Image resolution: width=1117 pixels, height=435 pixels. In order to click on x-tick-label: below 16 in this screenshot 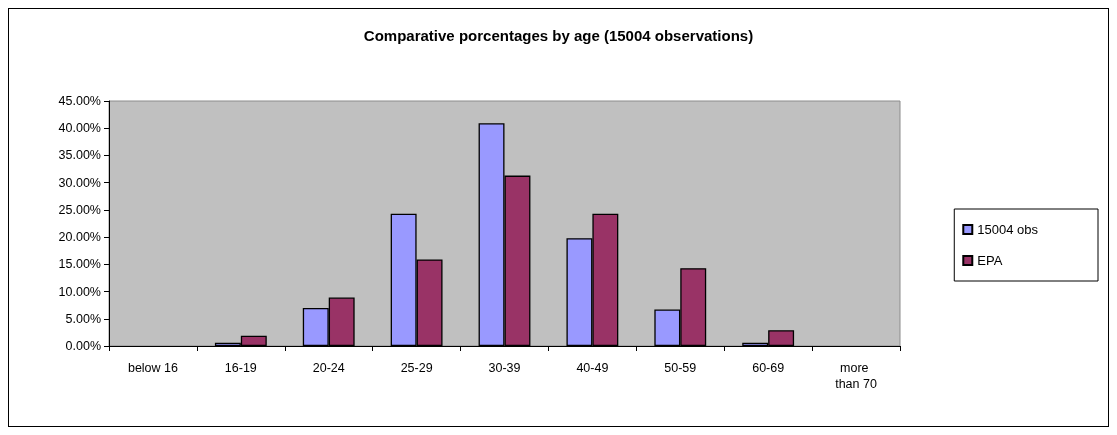, I will do `click(153, 368)`.